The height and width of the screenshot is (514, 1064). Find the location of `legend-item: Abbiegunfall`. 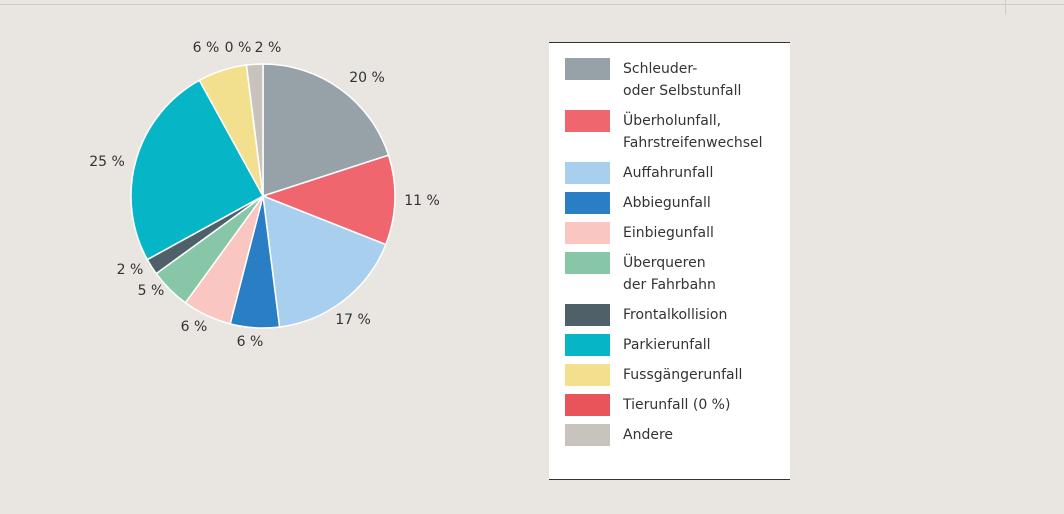

legend-item: Abbiegunfall is located at coordinates (669, 203).